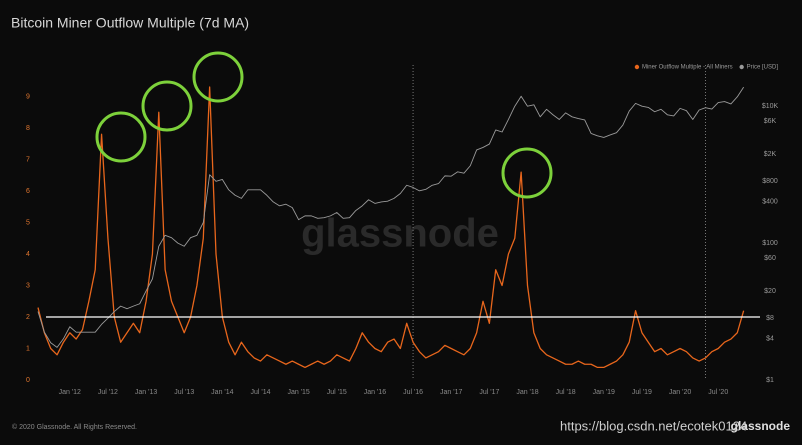  Describe the element at coordinates (28, 222) in the screenshot. I see `y-tick-label: 5` at that location.